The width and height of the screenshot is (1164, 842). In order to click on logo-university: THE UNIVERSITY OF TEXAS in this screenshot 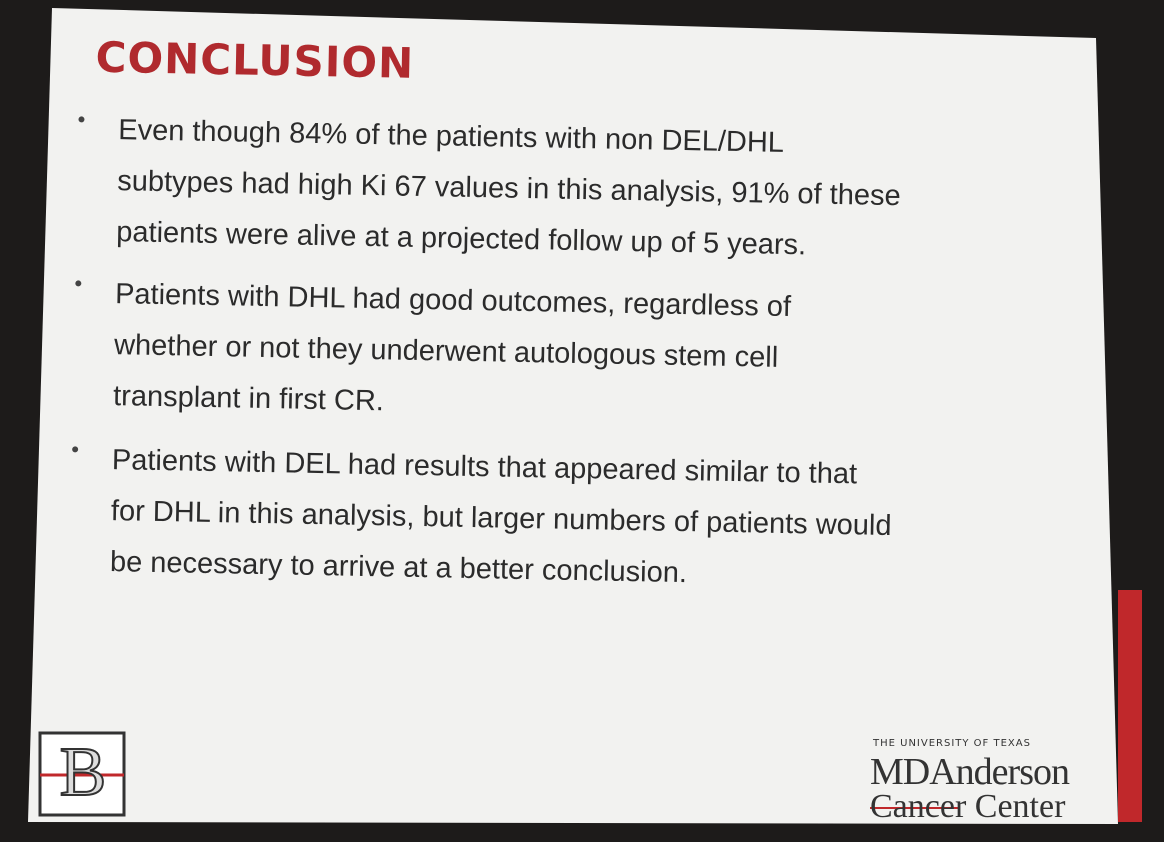, I will do `click(952, 743)`.